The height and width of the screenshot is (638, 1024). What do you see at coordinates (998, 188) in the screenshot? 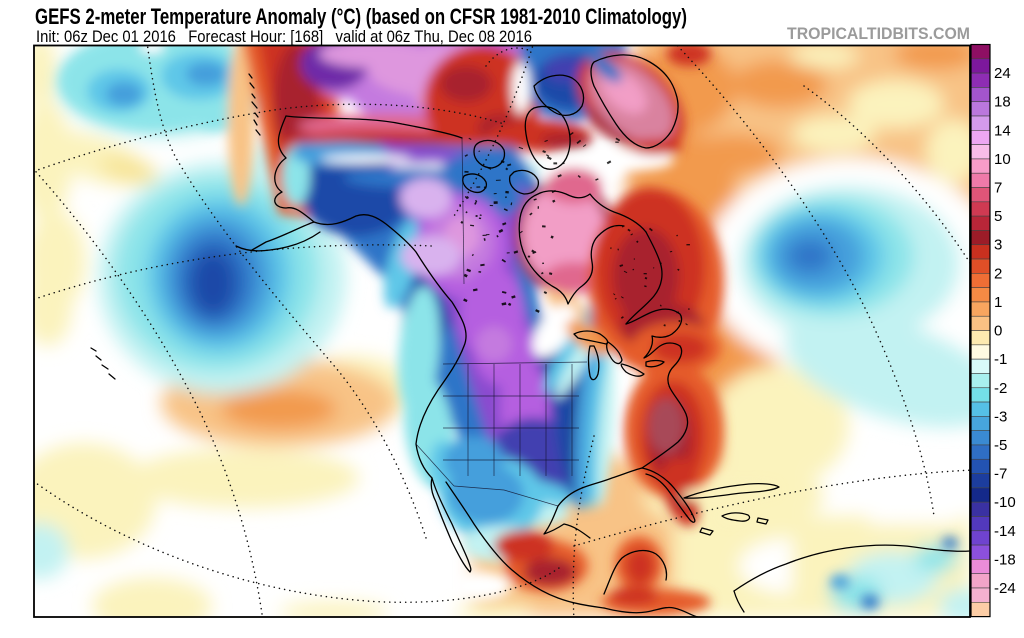
I see `svg-text: 7` at bounding box center [998, 188].